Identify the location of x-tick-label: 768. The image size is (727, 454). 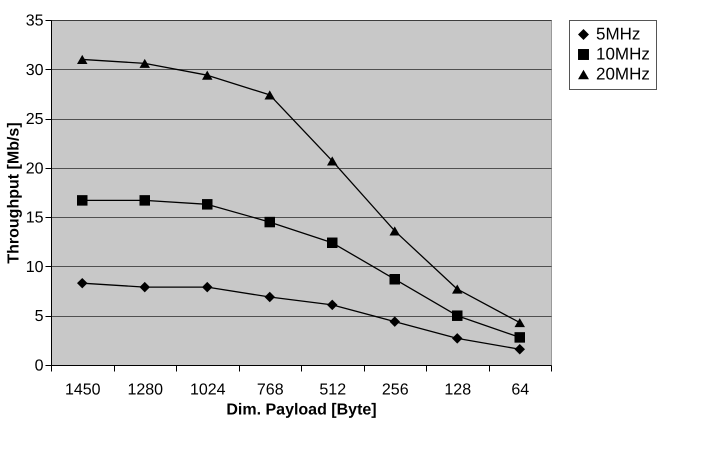
(270, 390).